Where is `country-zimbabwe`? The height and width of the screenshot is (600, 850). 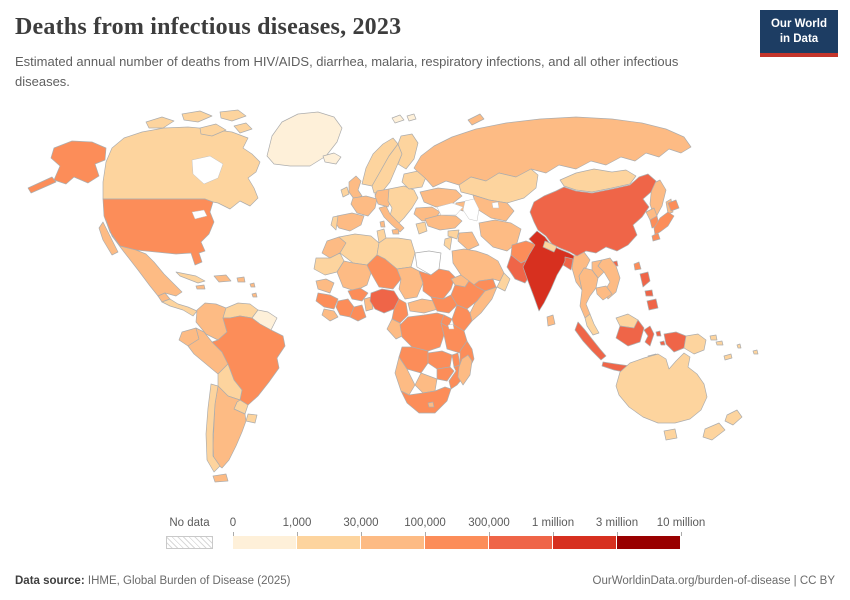
country-zimbabwe is located at coordinates (445, 374).